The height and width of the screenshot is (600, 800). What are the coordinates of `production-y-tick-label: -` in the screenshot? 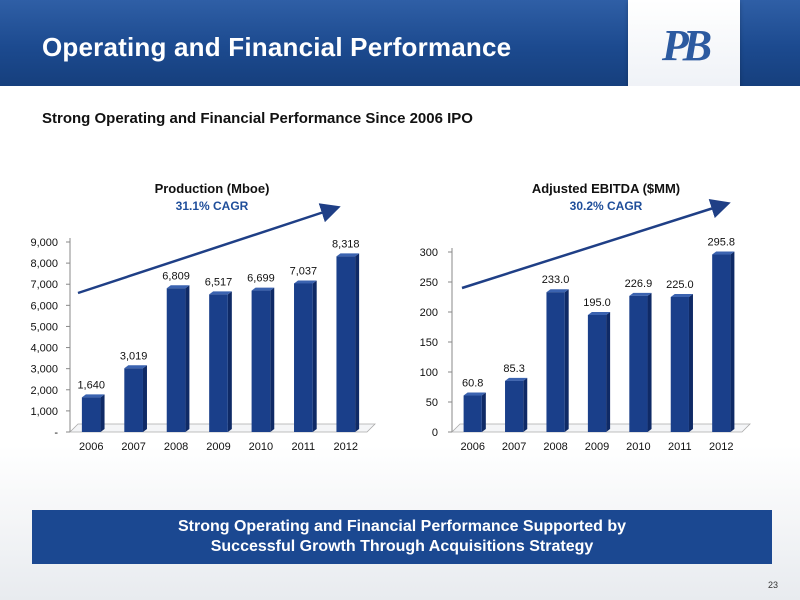 It's located at (56, 433).